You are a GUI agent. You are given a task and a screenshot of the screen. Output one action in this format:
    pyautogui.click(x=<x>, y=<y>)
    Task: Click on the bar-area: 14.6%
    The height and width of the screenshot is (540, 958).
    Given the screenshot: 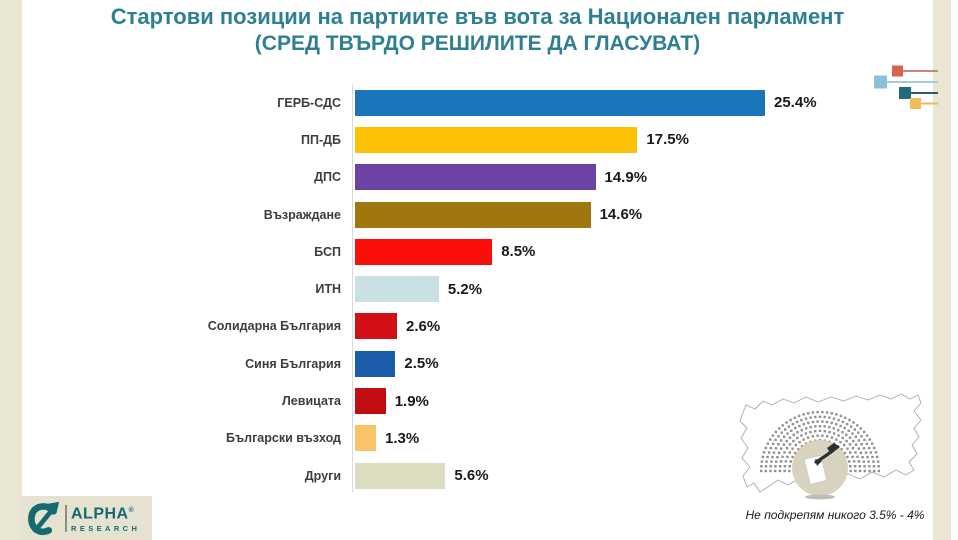 What is the action you would take?
    pyautogui.click(x=644, y=214)
    